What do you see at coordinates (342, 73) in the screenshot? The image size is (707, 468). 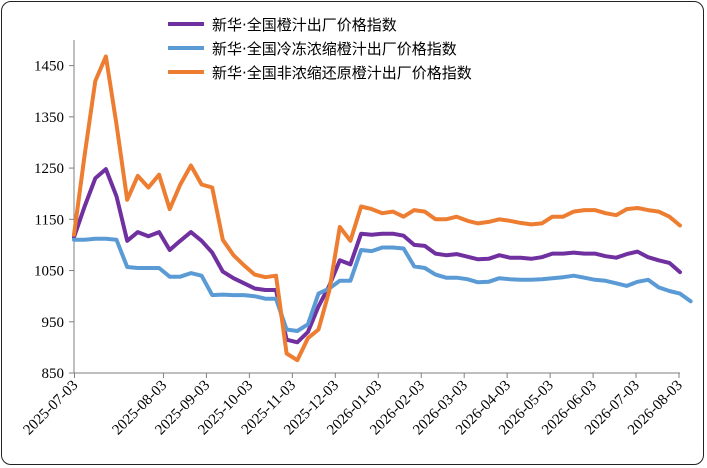 I see `legend-label-3: 新华·全国非浓缩还原橙汁出厂价格指数` at bounding box center [342, 73].